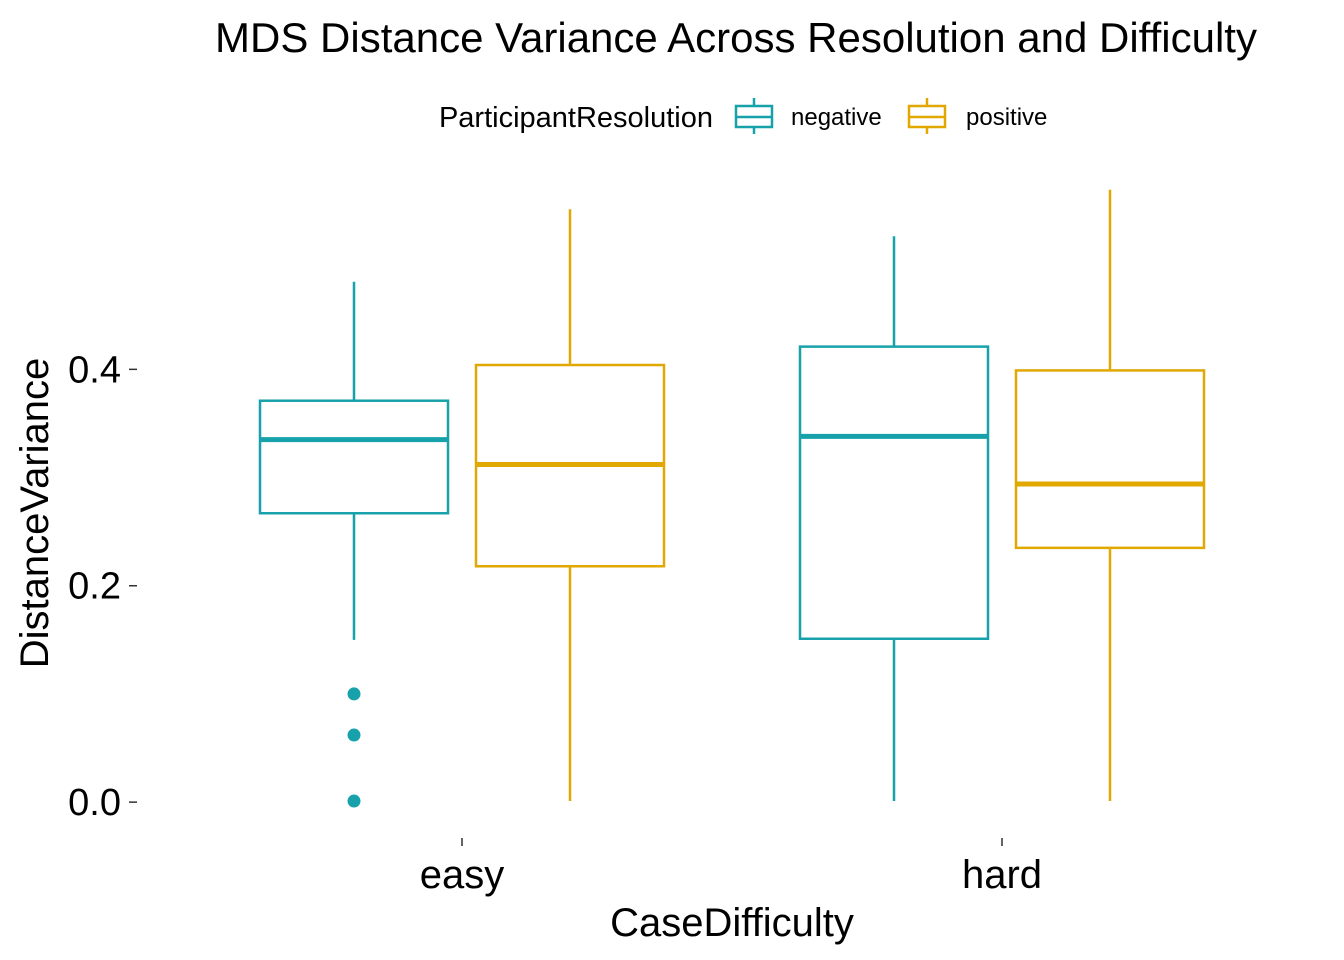 Image resolution: width=1344 pixels, height=960 pixels. I want to click on box-negative-hard, so click(894, 519).